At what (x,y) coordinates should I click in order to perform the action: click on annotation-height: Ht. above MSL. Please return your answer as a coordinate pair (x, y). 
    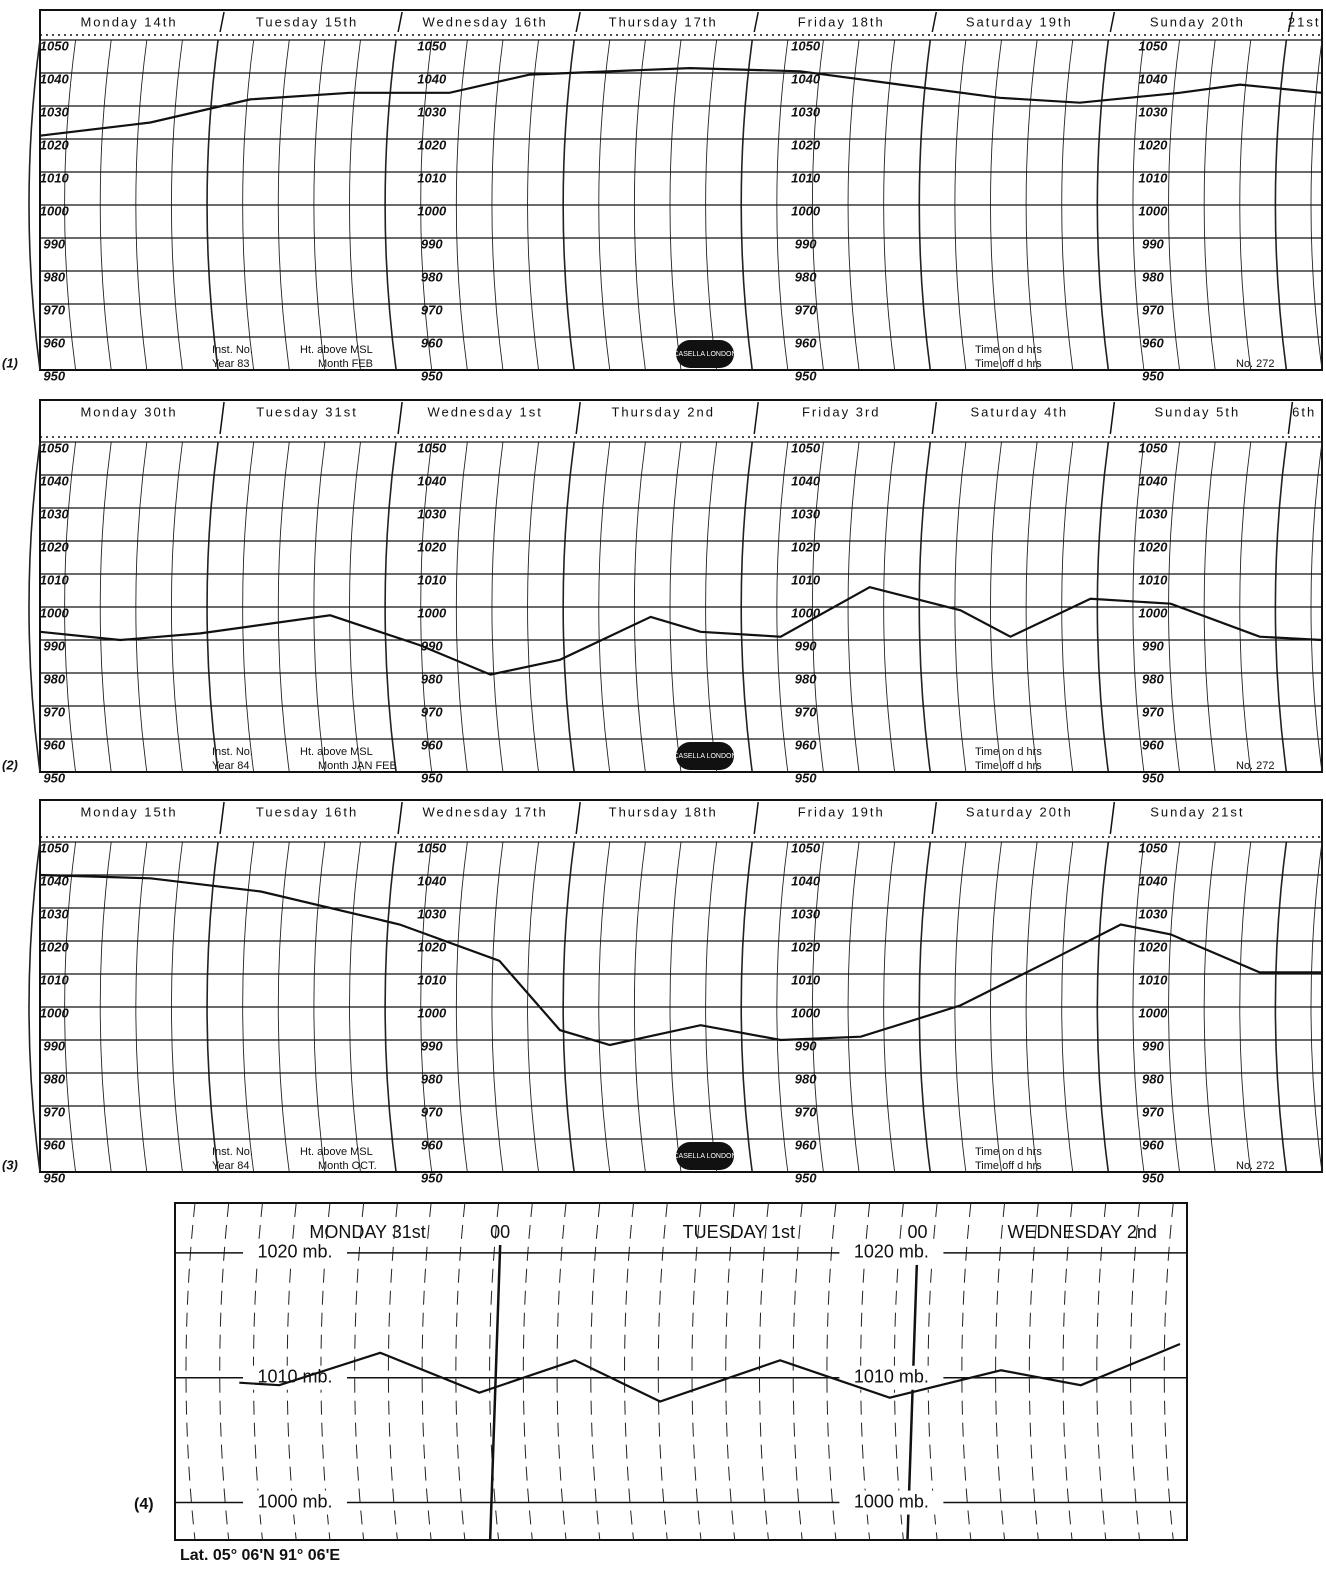
    Looking at the image, I should click on (336, 1152).